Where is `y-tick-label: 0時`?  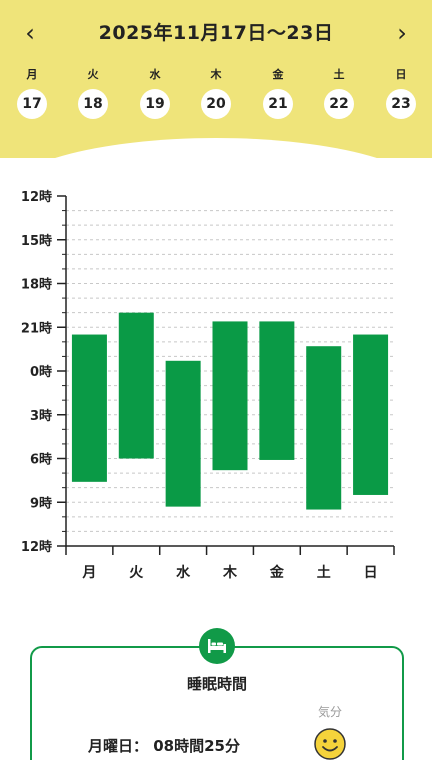
y-tick-label: 0時 is located at coordinates (41, 372).